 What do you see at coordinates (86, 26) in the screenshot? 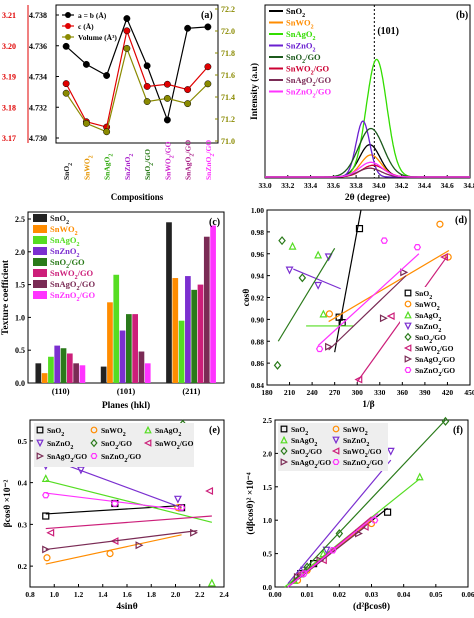
I see `legend-label: c (Å)` at bounding box center [86, 26].